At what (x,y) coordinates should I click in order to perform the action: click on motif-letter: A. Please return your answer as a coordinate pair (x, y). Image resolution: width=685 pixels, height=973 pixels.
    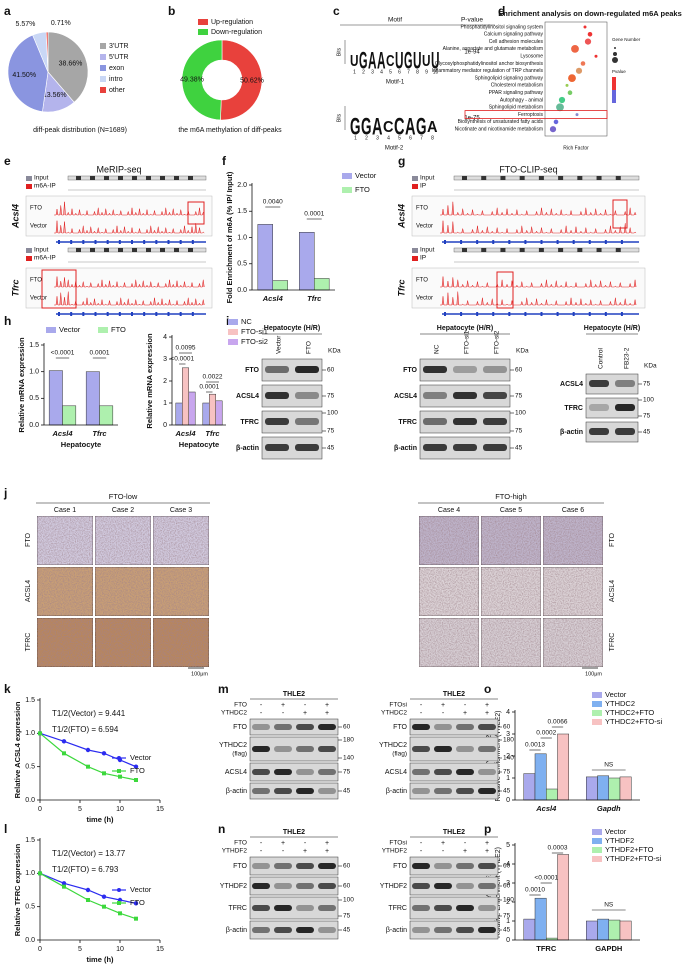
    Looking at the image, I should click on (372, 60).